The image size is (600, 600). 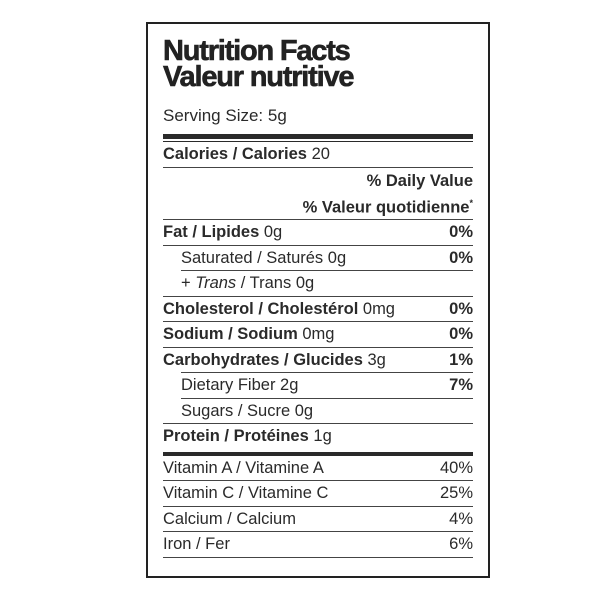 I want to click on nutrient-row-trans: + Trans / Trans 0g, so click(x=327, y=283).